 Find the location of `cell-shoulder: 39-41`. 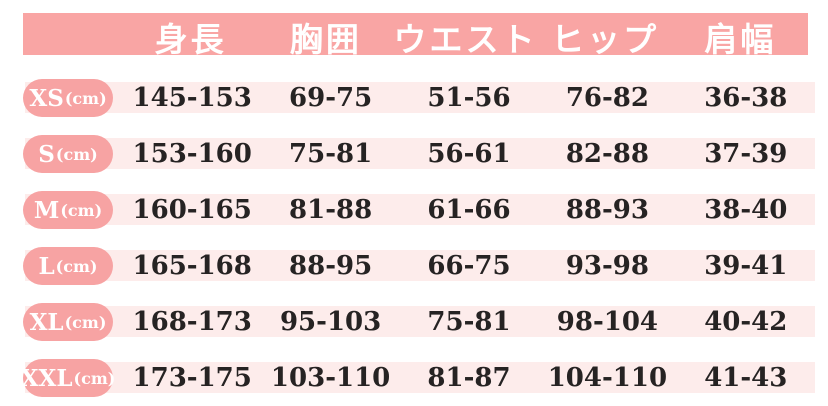

cell-shoulder: 39-41 is located at coordinates (746, 266).